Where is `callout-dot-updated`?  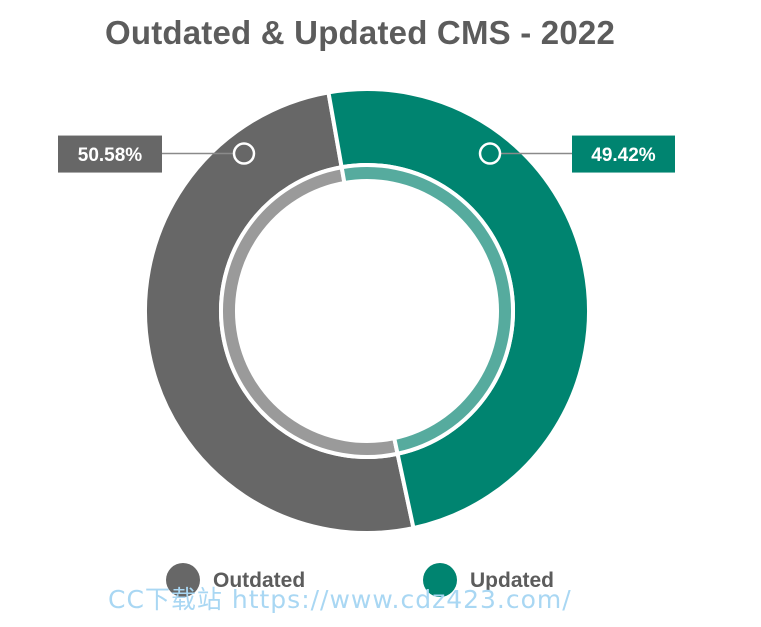 callout-dot-updated is located at coordinates (490, 153).